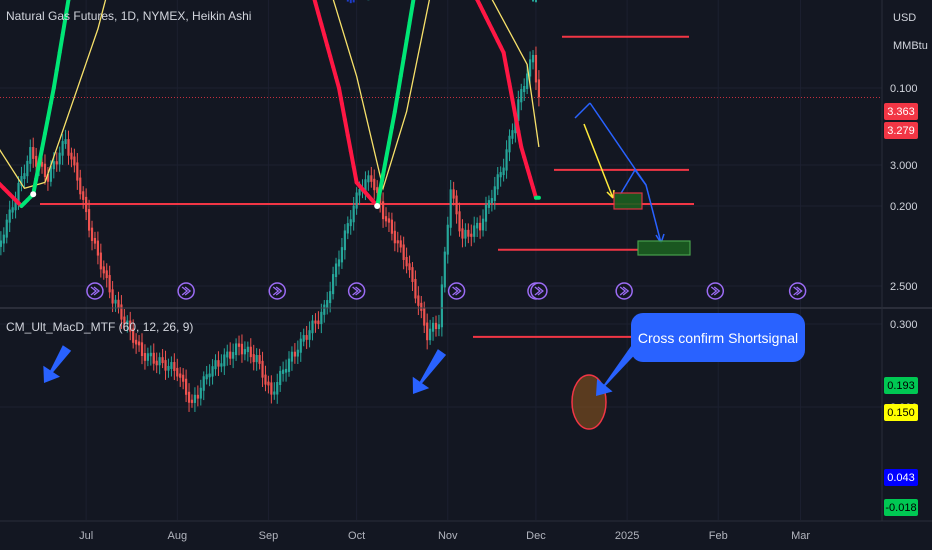 Image resolution: width=932 pixels, height=550 pixels. I want to click on x-tick-label: Dec, so click(536, 536).